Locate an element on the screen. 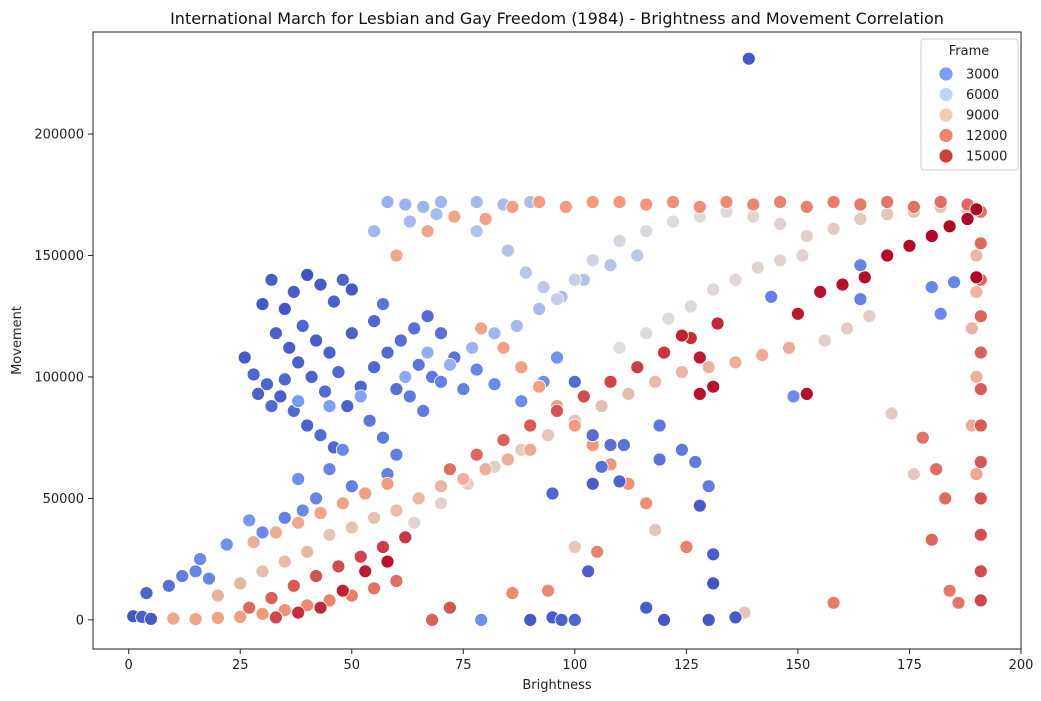 The width and height of the screenshot is (1041, 701). x-tick-label: 0 is located at coordinates (129, 665).